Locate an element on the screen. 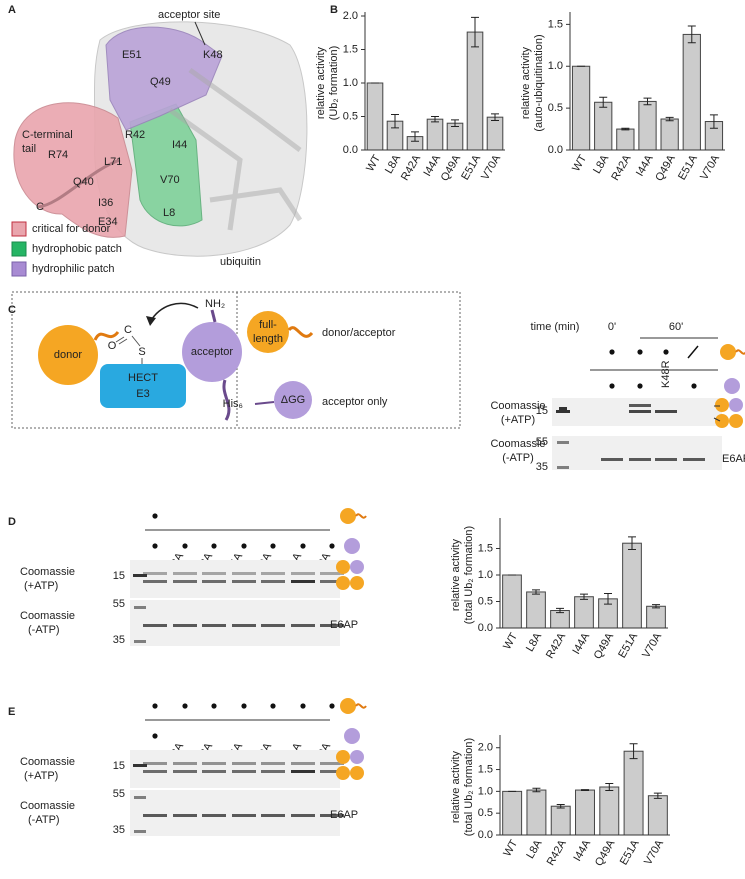 This screenshot has height=879, width=745. y-axis-label: (total Ub₂ formation) is located at coordinates (469, 575).